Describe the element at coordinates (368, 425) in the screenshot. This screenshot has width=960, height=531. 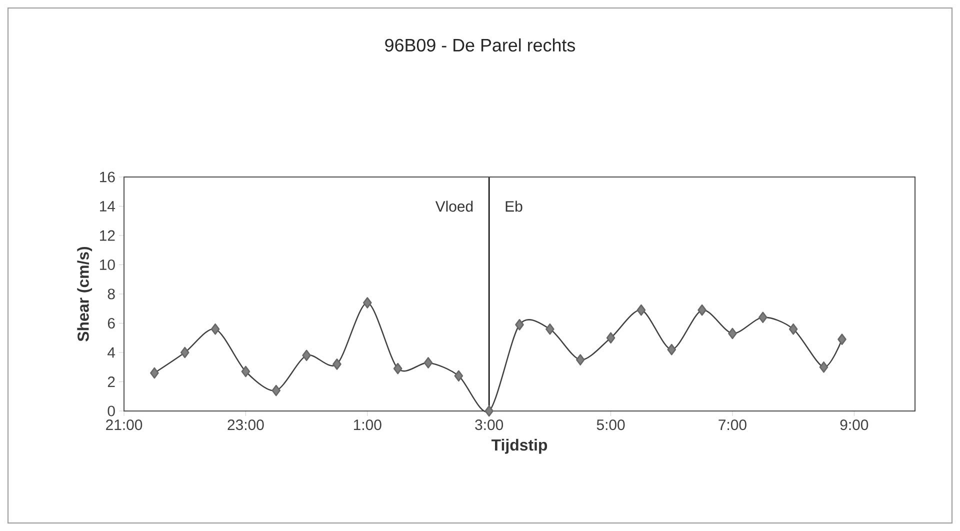
I see `x-tick-label: 1:00` at that location.